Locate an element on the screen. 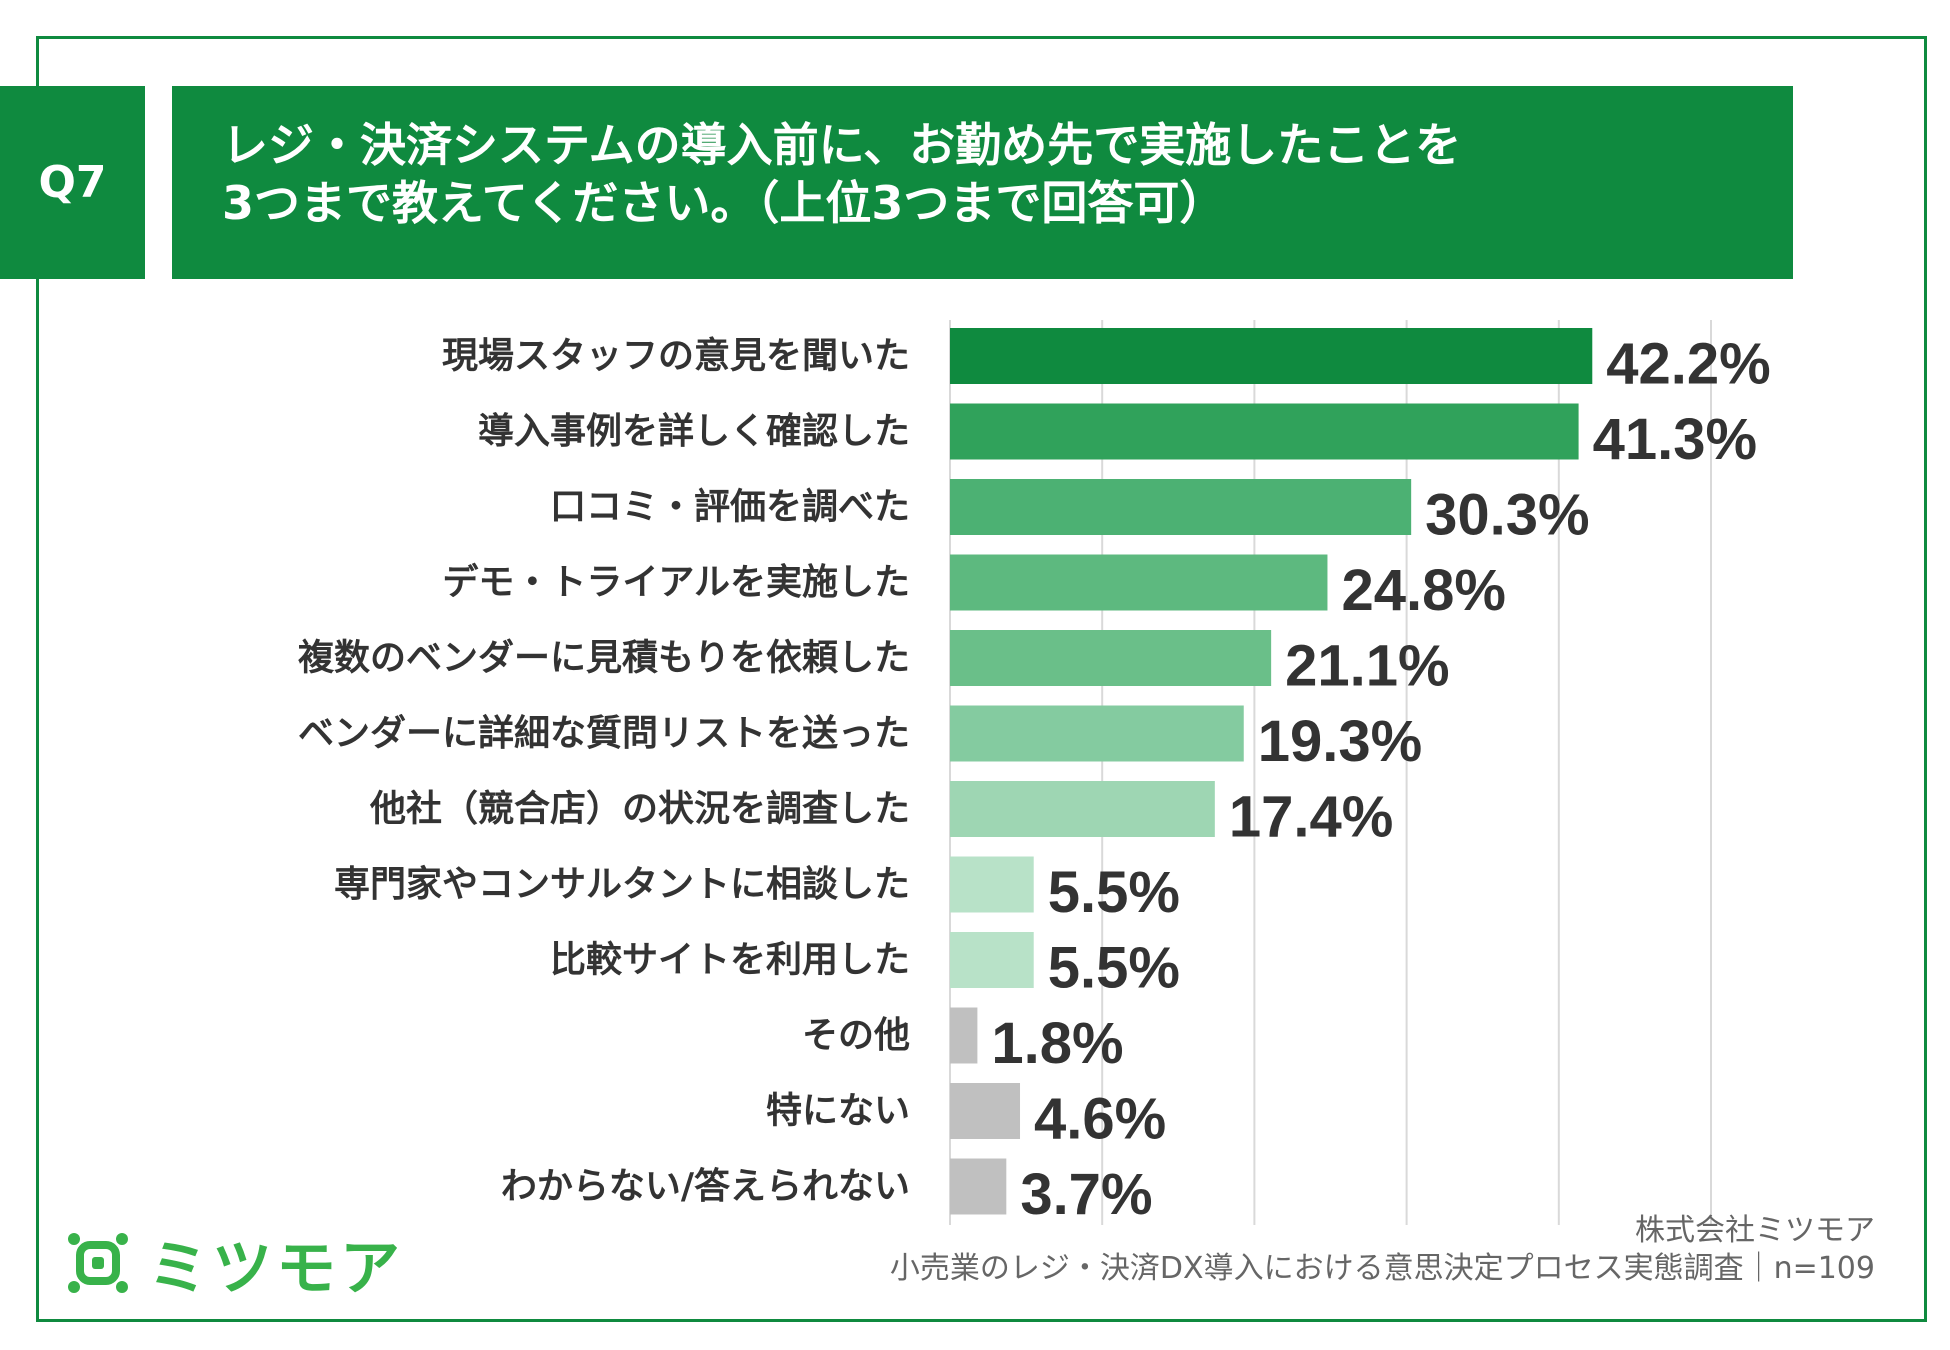 This screenshot has width=1950, height=1350. category-label: 複数のベンダーに見積もりを依頼した is located at coordinates (604, 658).